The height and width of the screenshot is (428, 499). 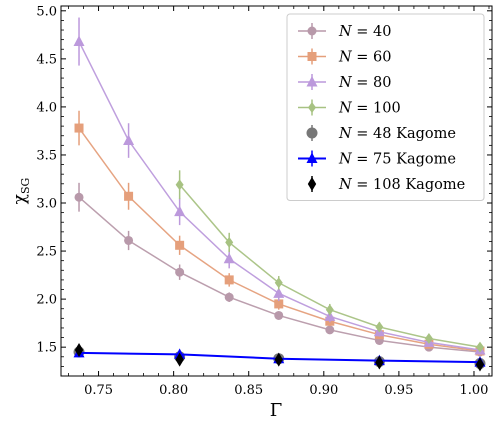 What do you see at coordinates (46, 59) in the screenshot?
I see `y-tick-label: 4.5` at bounding box center [46, 59].